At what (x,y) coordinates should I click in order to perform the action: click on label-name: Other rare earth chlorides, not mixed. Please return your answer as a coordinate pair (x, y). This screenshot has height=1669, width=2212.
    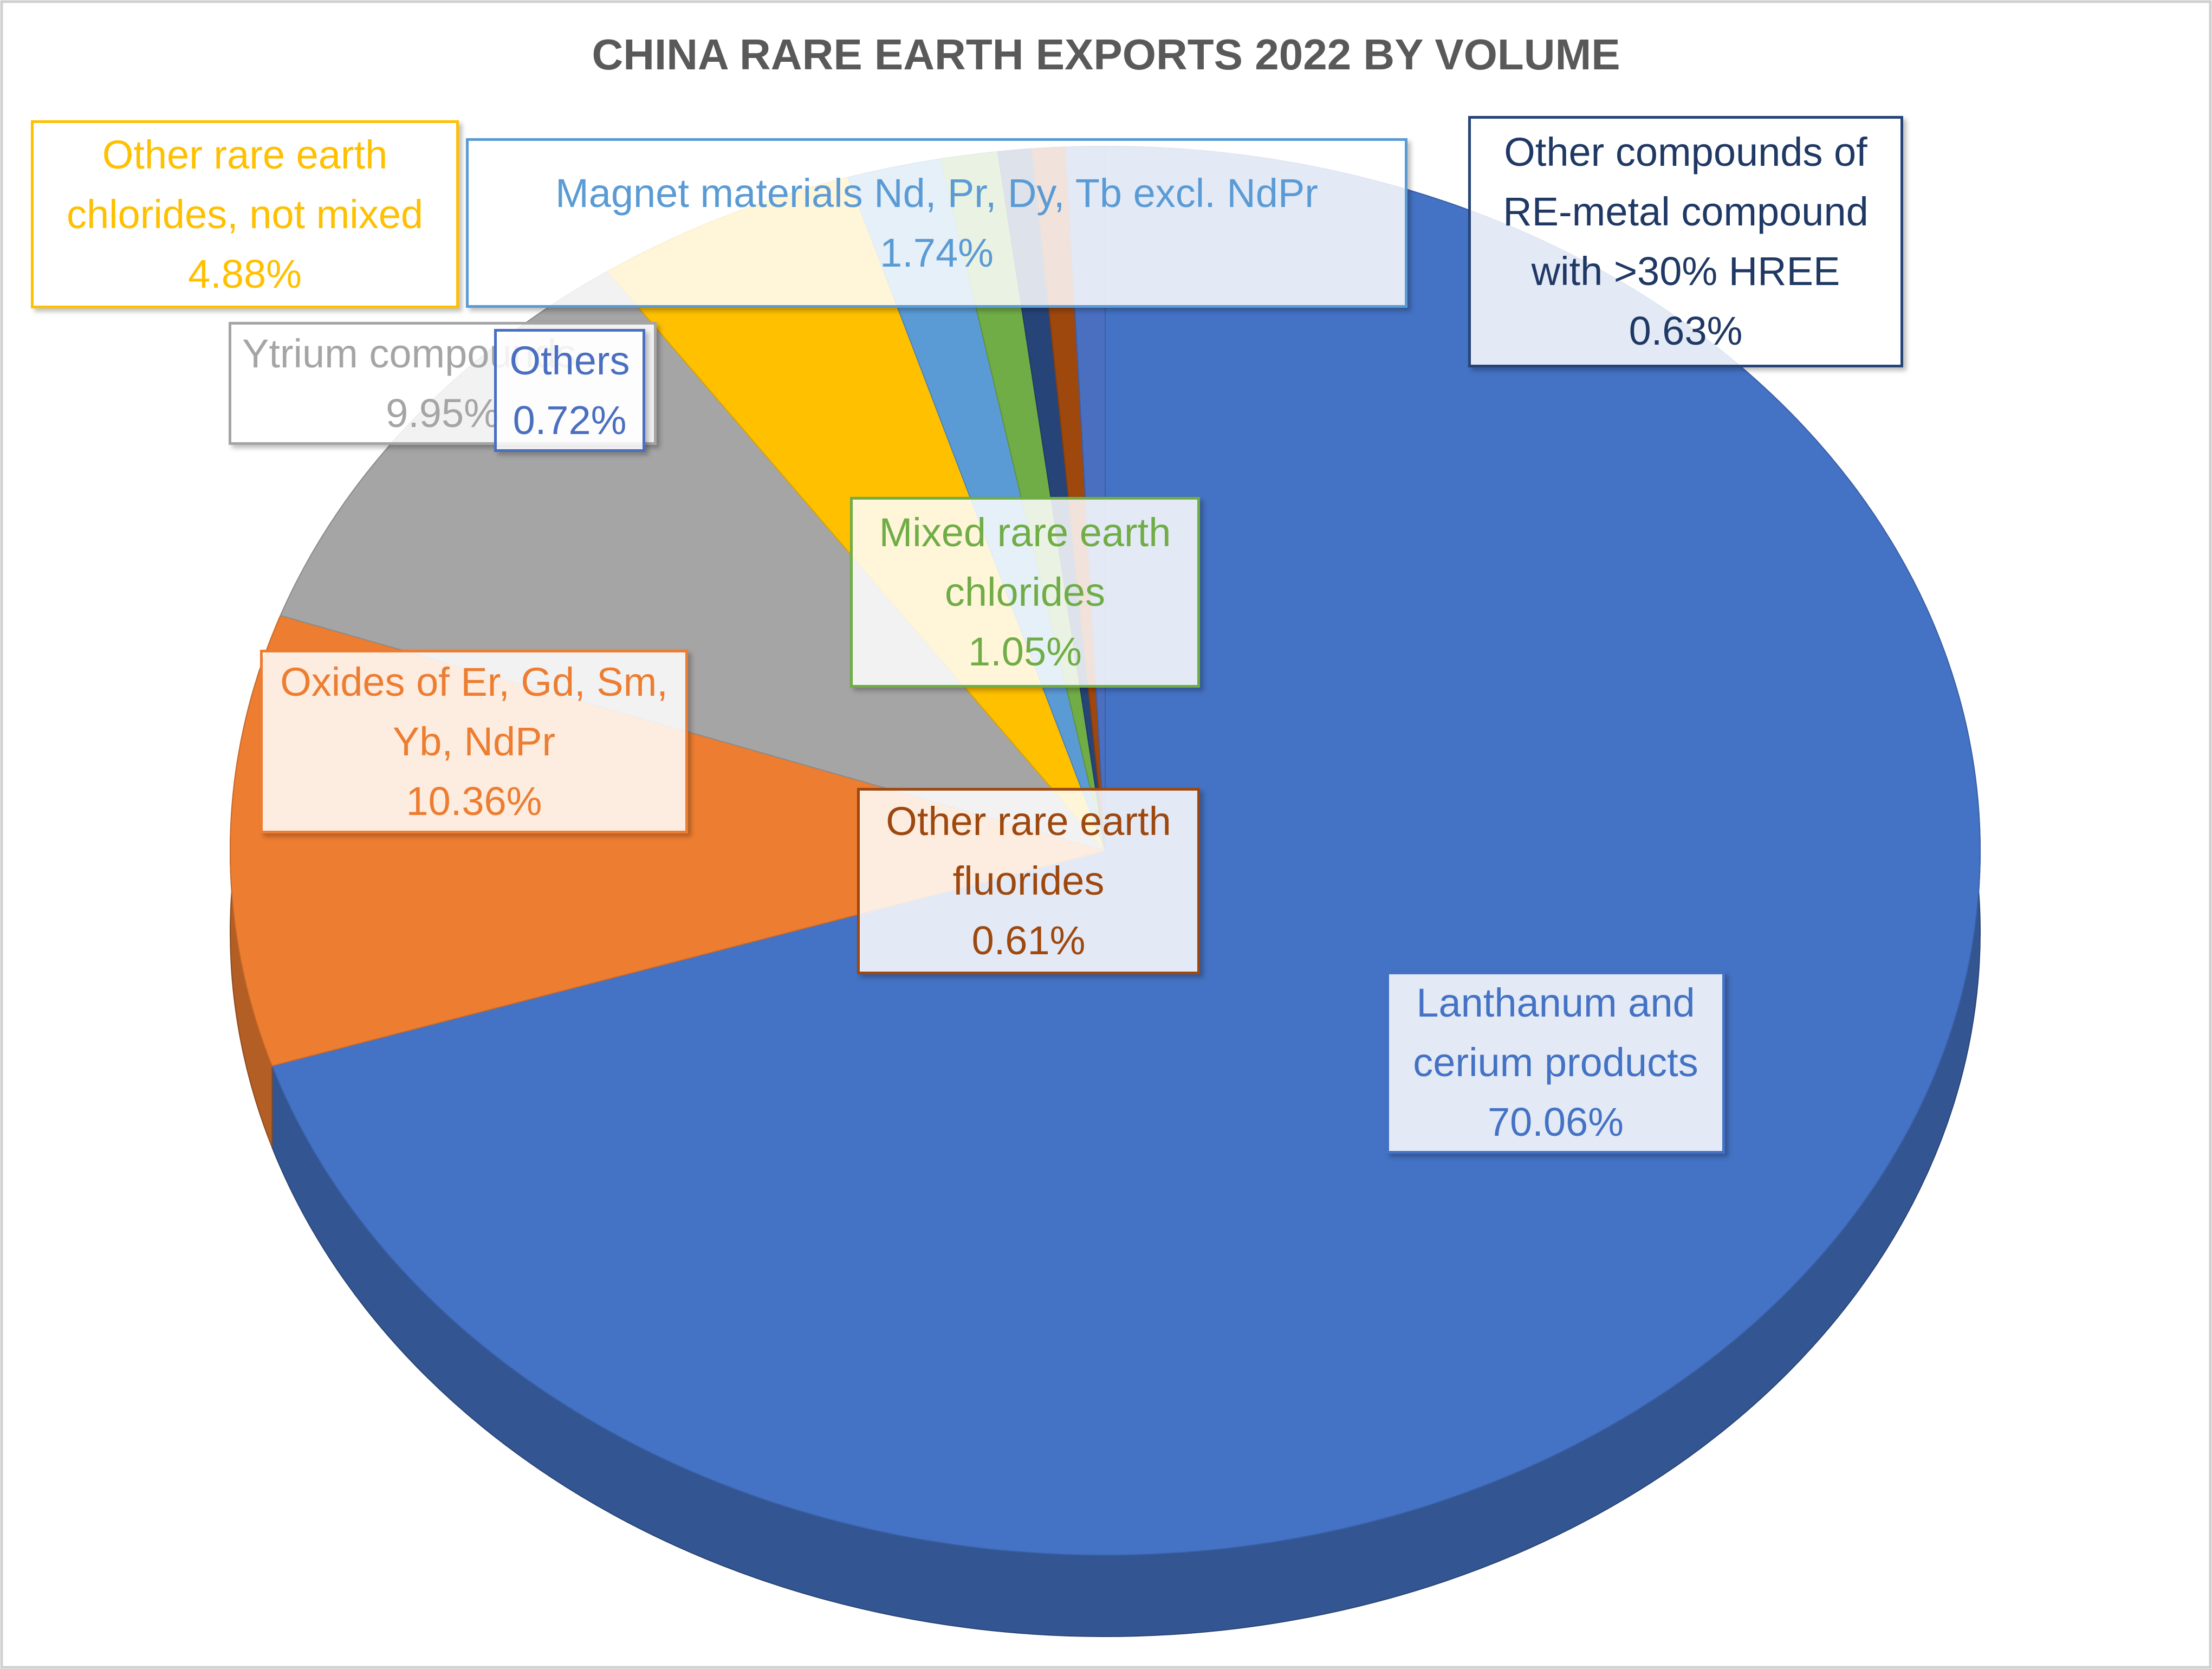
    Looking at the image, I should click on (245, 184).